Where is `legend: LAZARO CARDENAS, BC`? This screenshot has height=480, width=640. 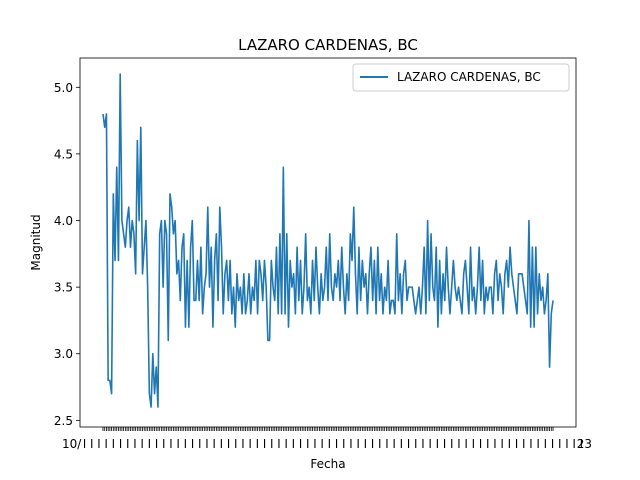 legend: LAZARO CARDENAS, BC is located at coordinates (461, 77).